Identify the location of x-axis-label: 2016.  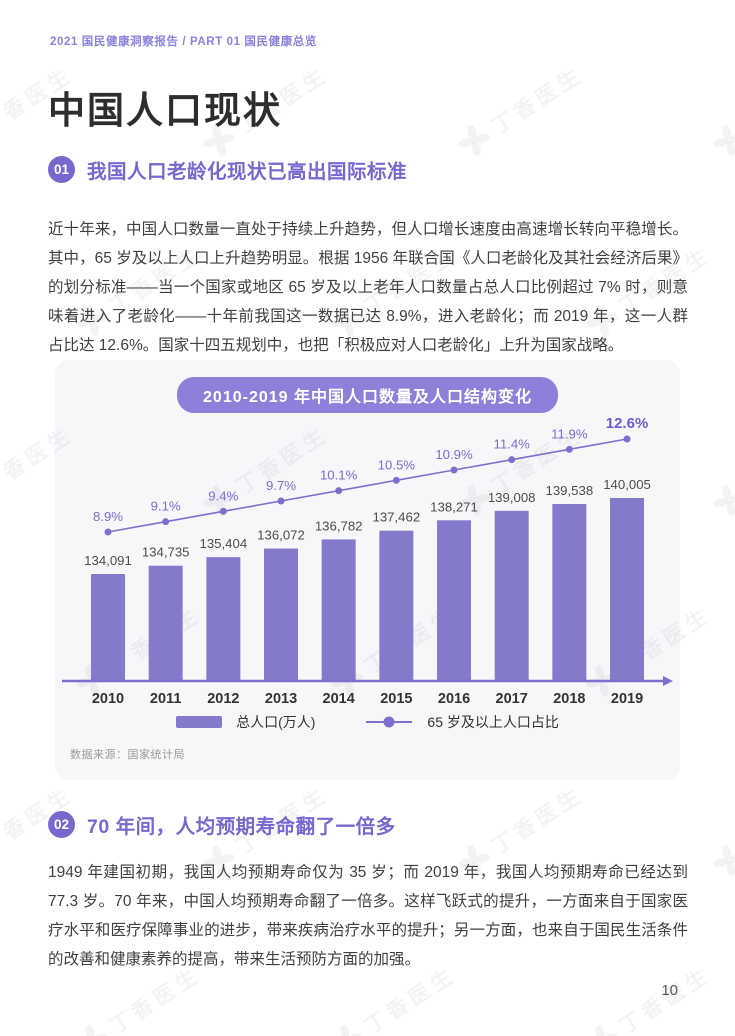
(454, 699).